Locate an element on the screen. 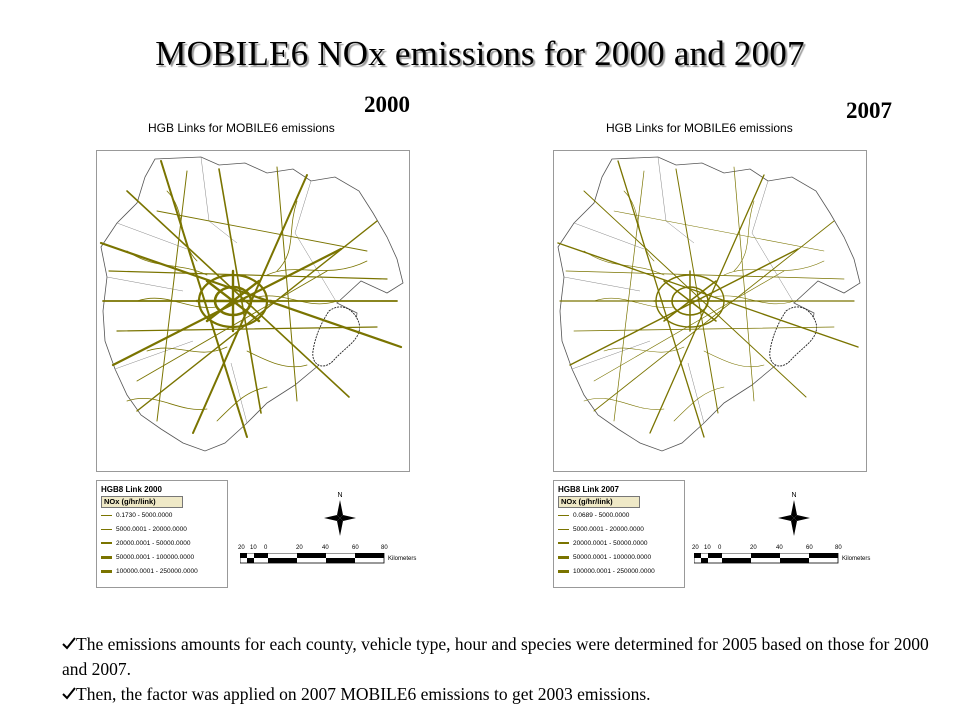  map-title-2007: HGB Links for MOBILE6 emissions is located at coordinates (699, 128).